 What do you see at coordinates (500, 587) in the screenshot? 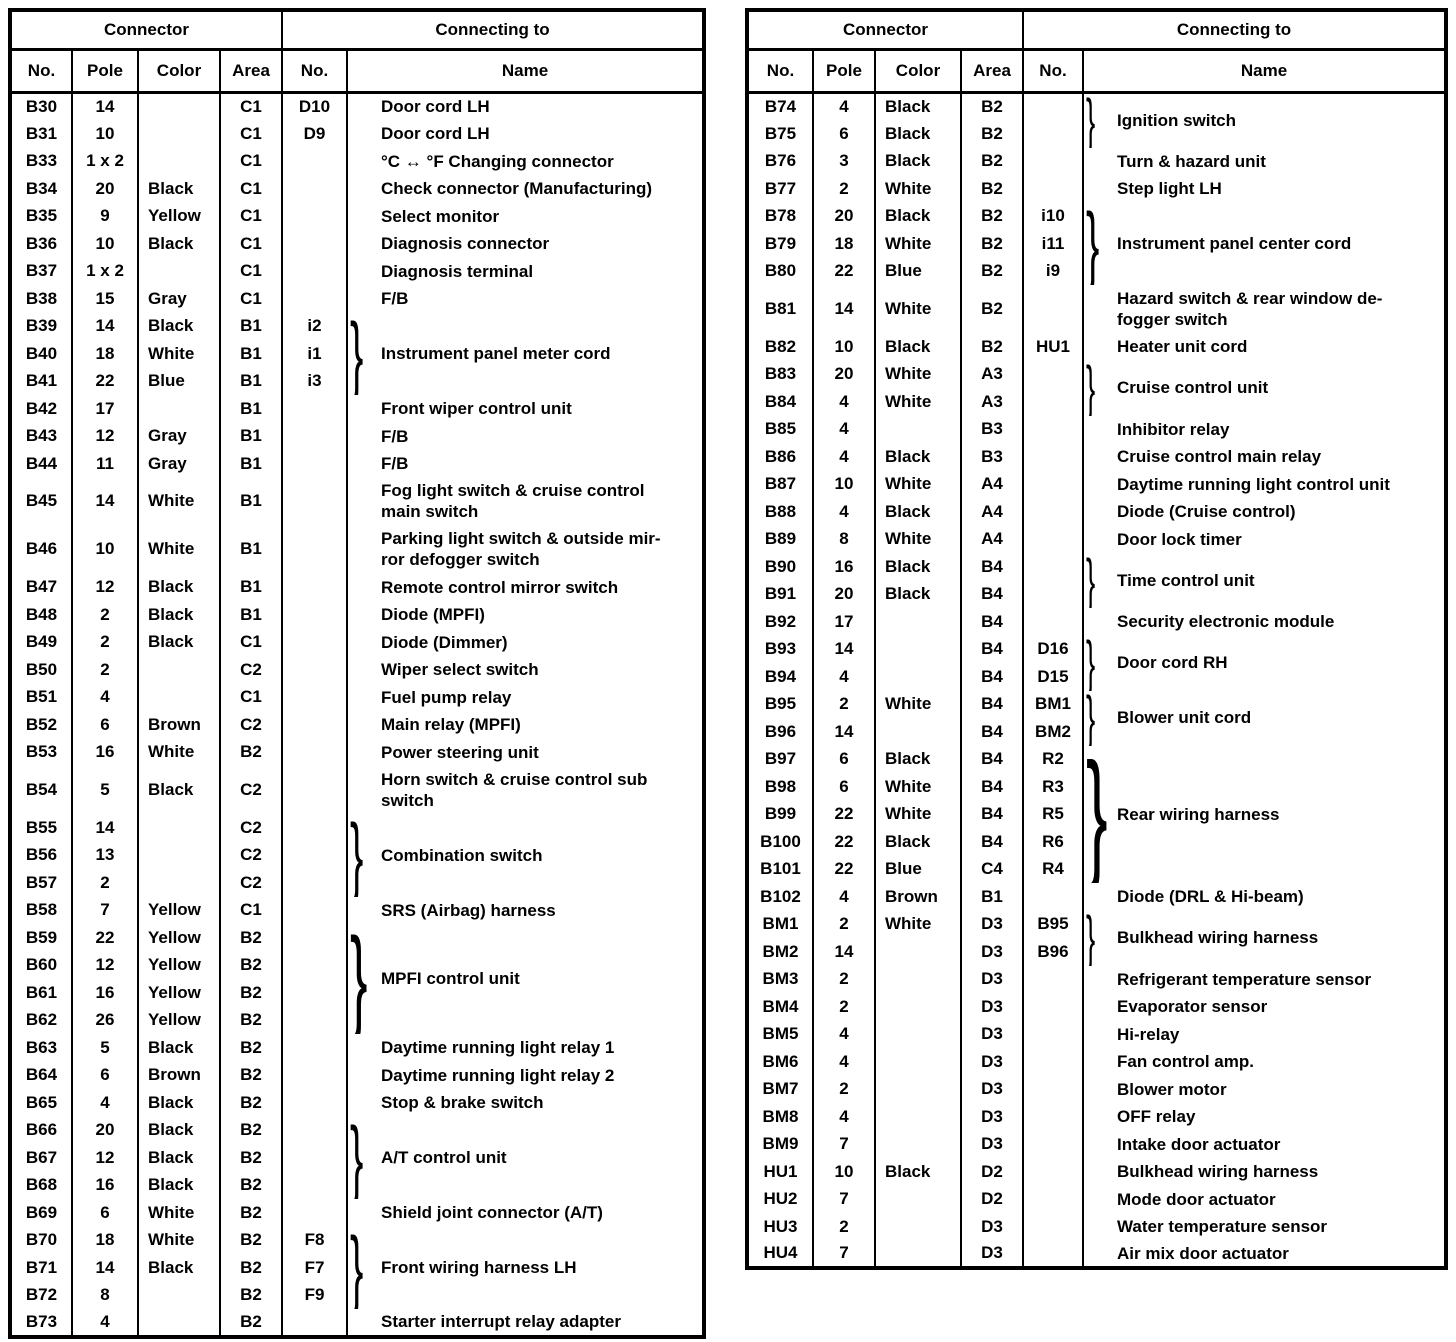
I see `connector-name: Remote control mirror switch` at bounding box center [500, 587].